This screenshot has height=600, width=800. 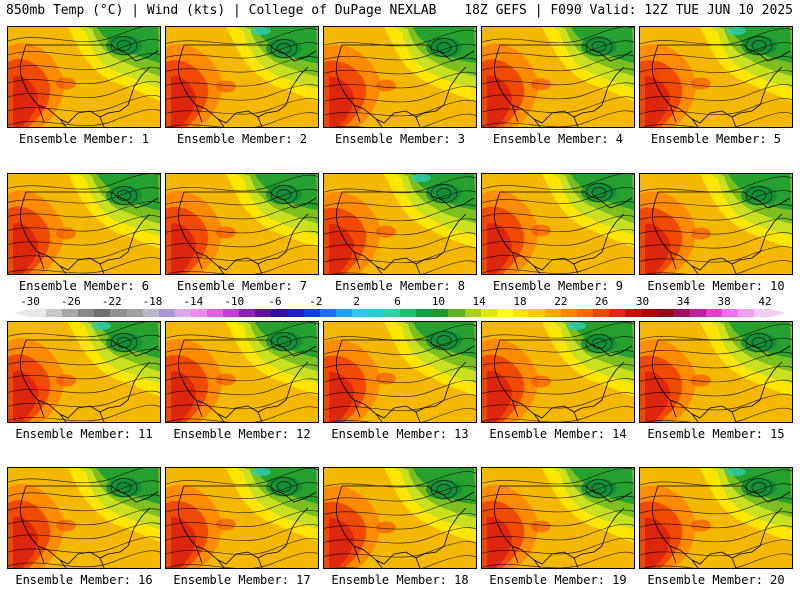 I want to click on colorbar-min-arrow, so click(x=22, y=313).